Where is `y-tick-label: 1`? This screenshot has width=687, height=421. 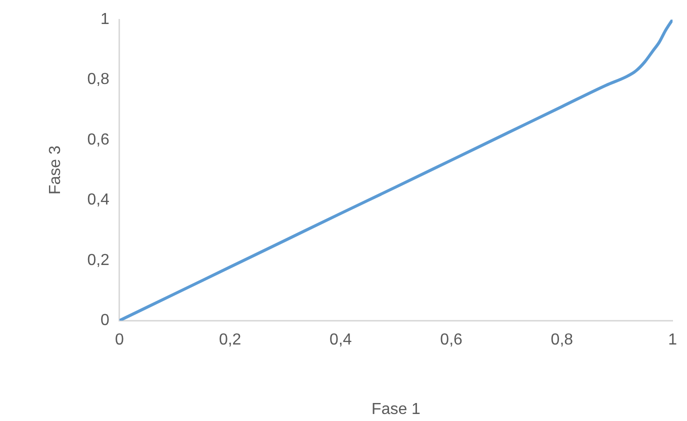 y-tick-label: 1 is located at coordinates (105, 19).